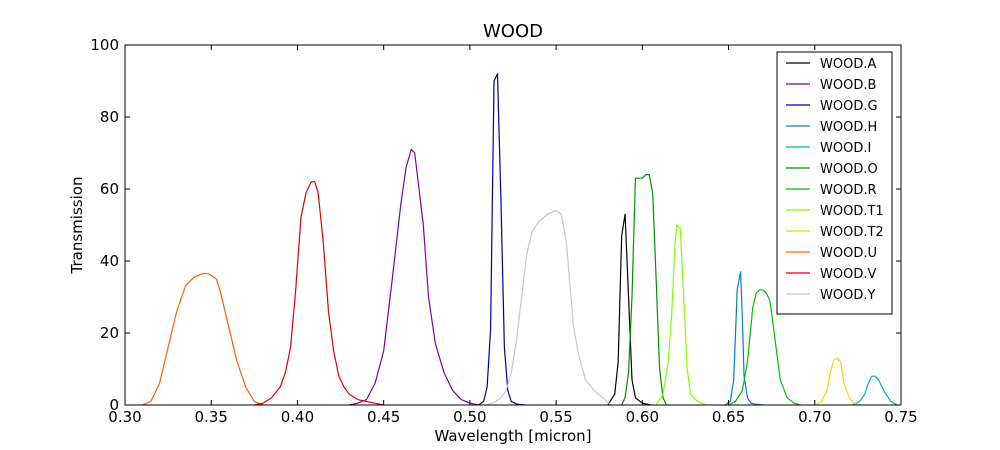 The width and height of the screenshot is (1000, 450). What do you see at coordinates (765, 347) in the screenshot?
I see `series-line-wood-r` at bounding box center [765, 347].